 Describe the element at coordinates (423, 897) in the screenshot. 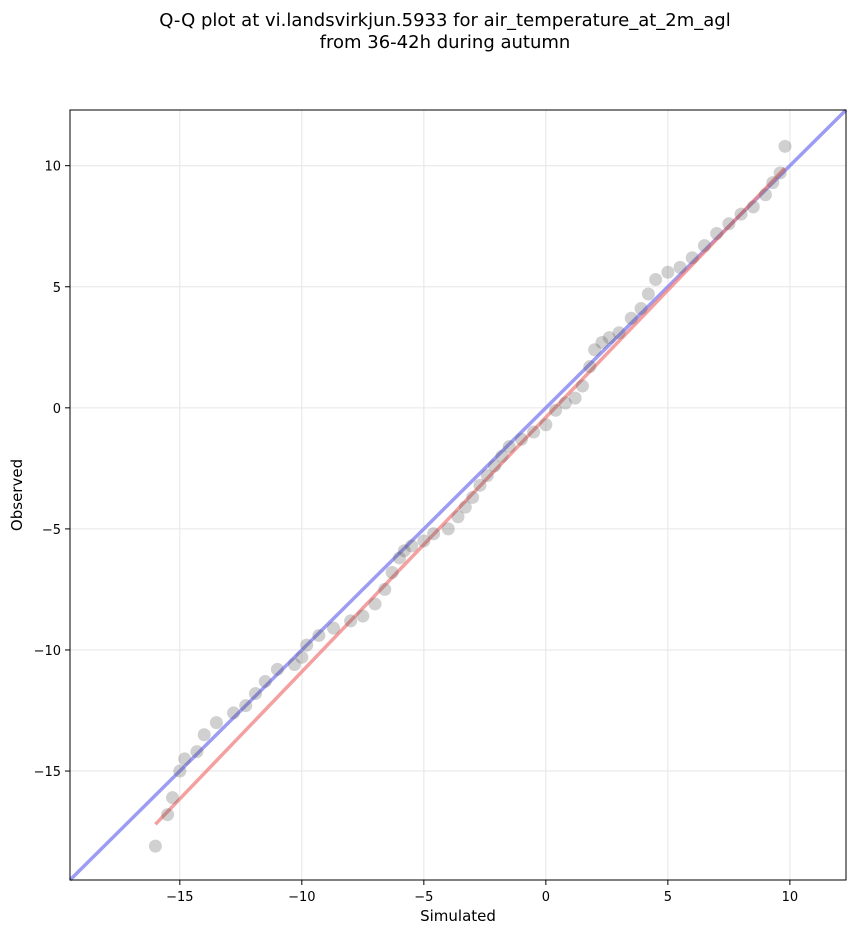

I see `x-tick-label: −5` at that location.